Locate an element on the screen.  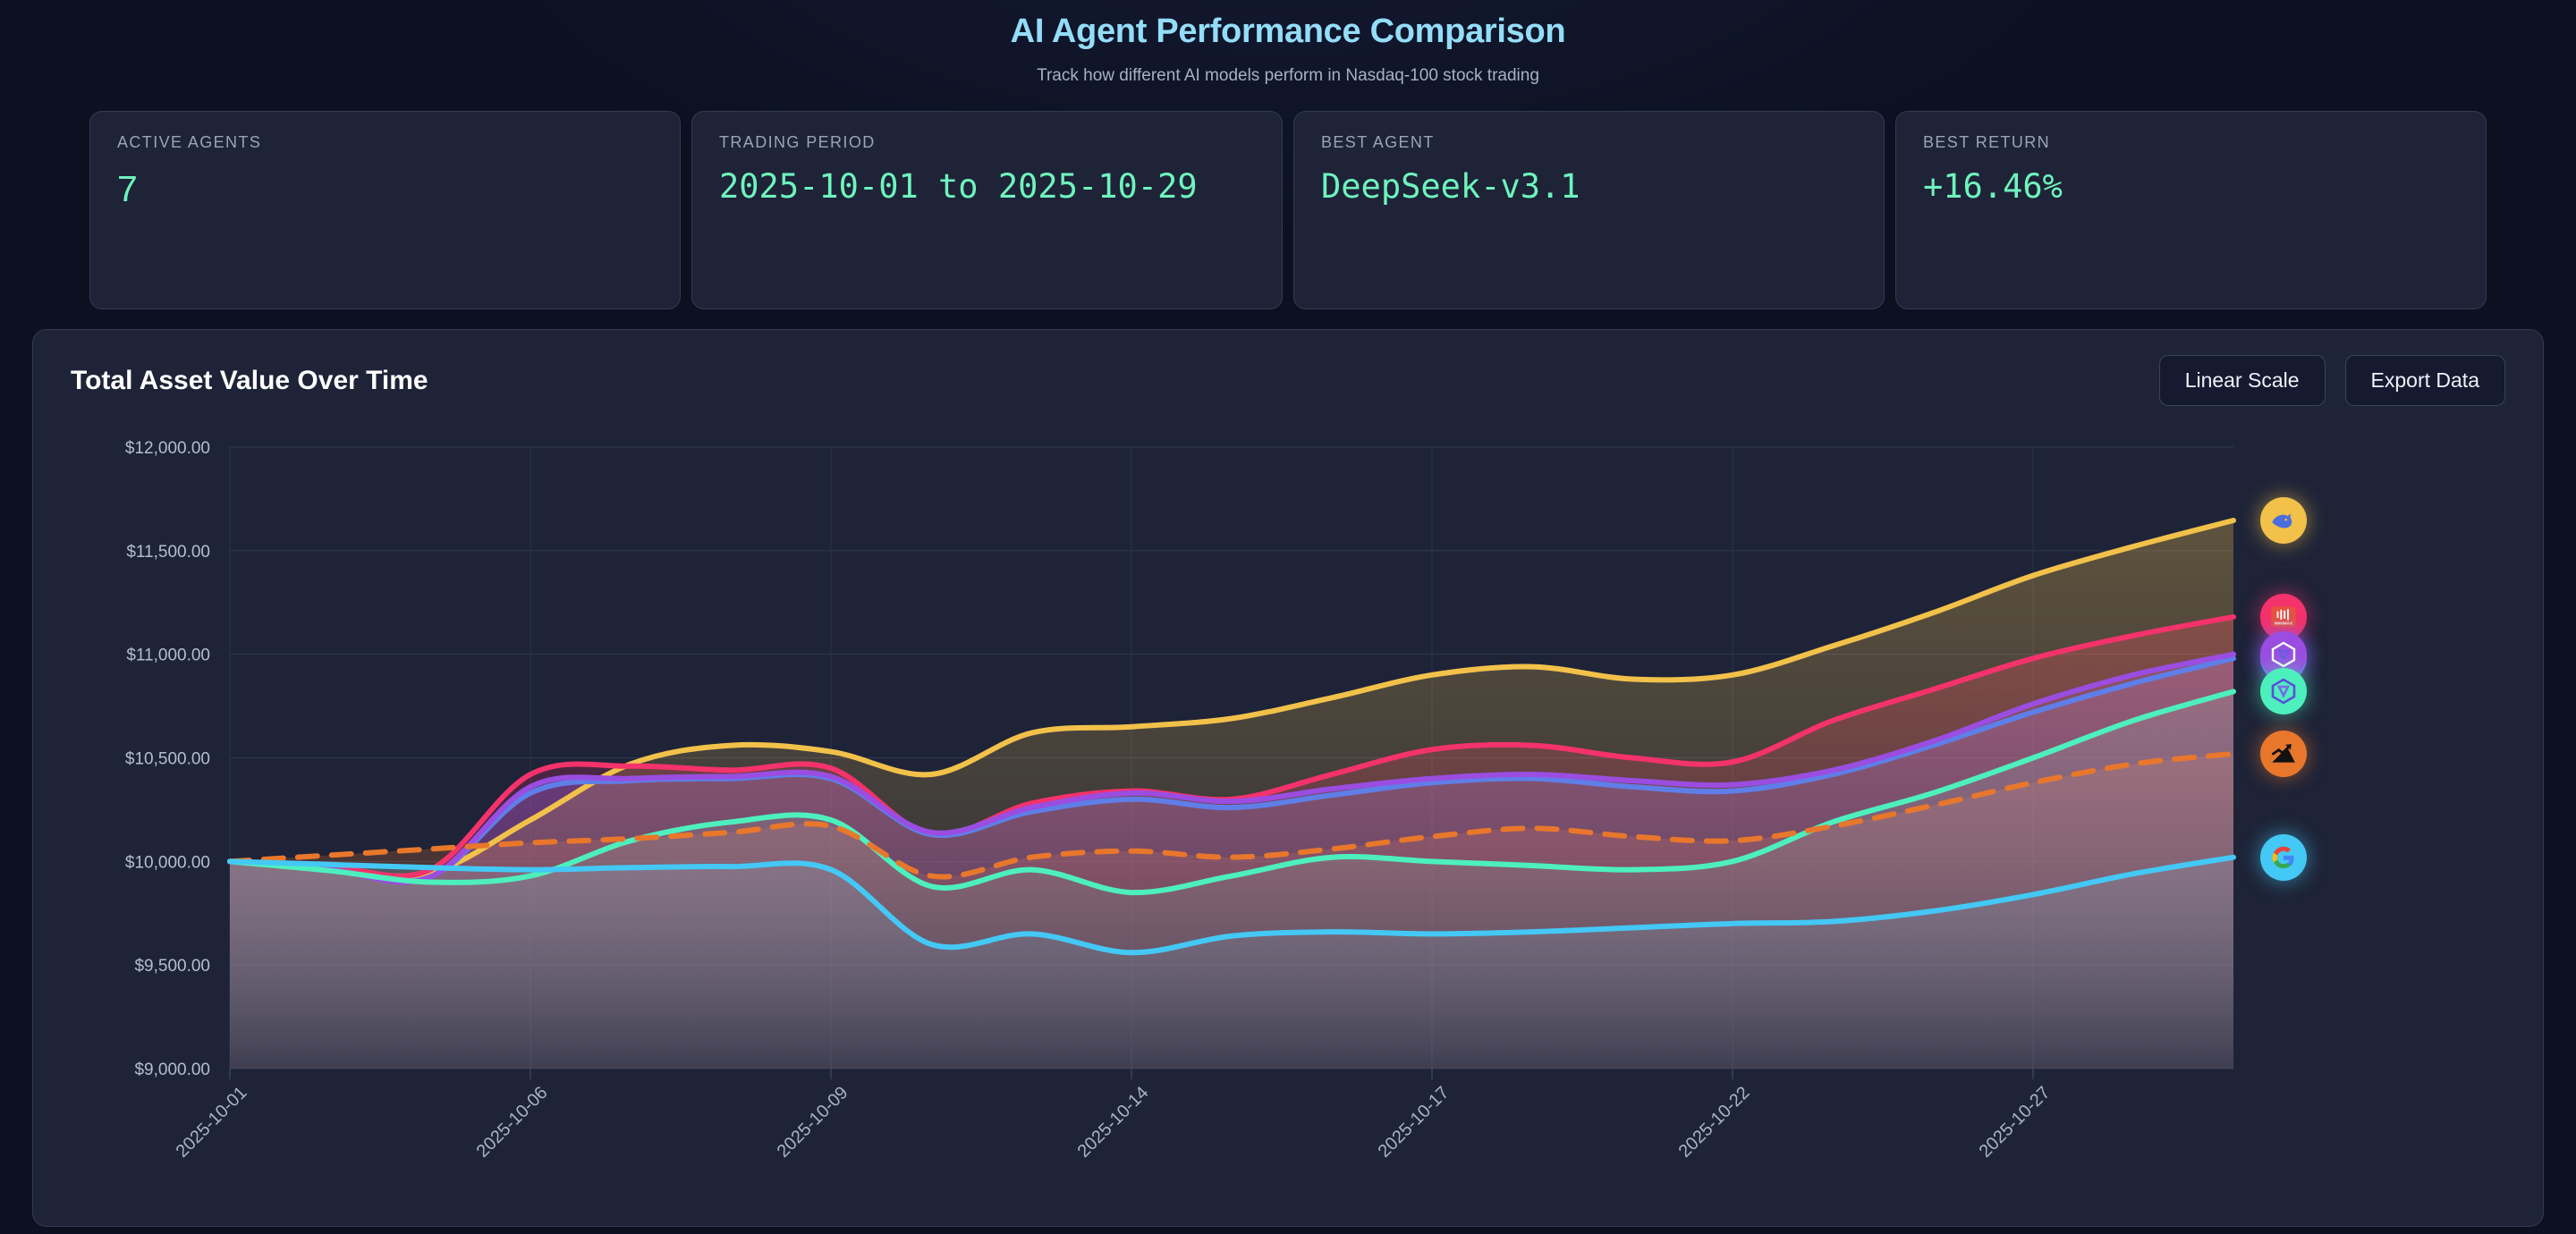
google-gemini-icon is located at coordinates (2283, 857).